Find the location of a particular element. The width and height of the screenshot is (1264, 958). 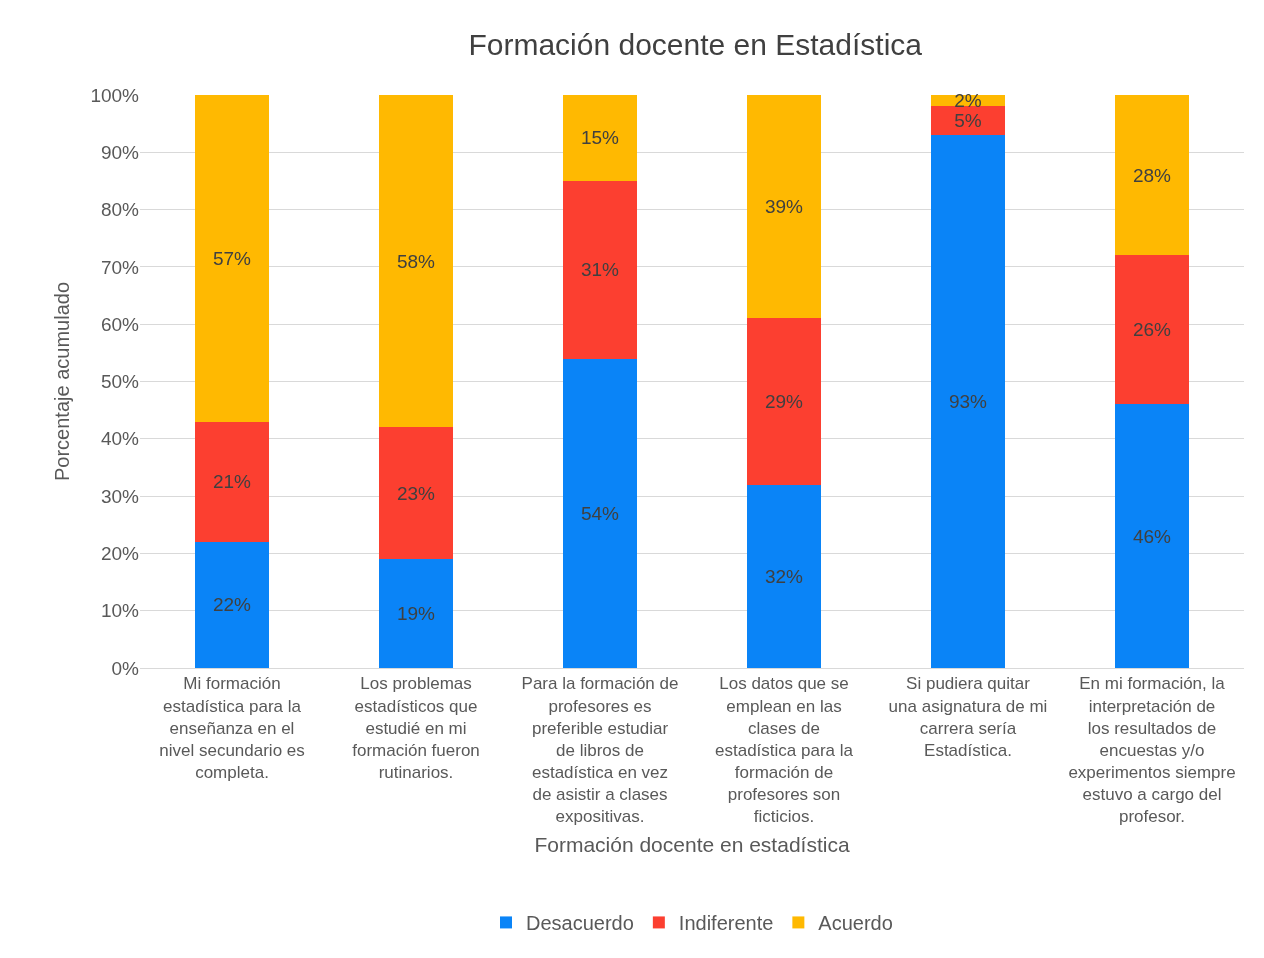

data-label: 21% is located at coordinates (232, 482).